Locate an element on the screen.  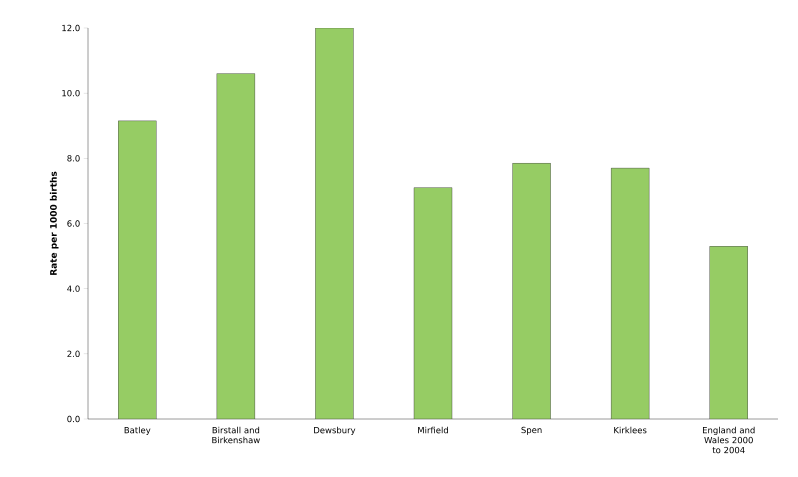
x-tick-label: England and Wales 2000 to 2004 is located at coordinates (728, 440).